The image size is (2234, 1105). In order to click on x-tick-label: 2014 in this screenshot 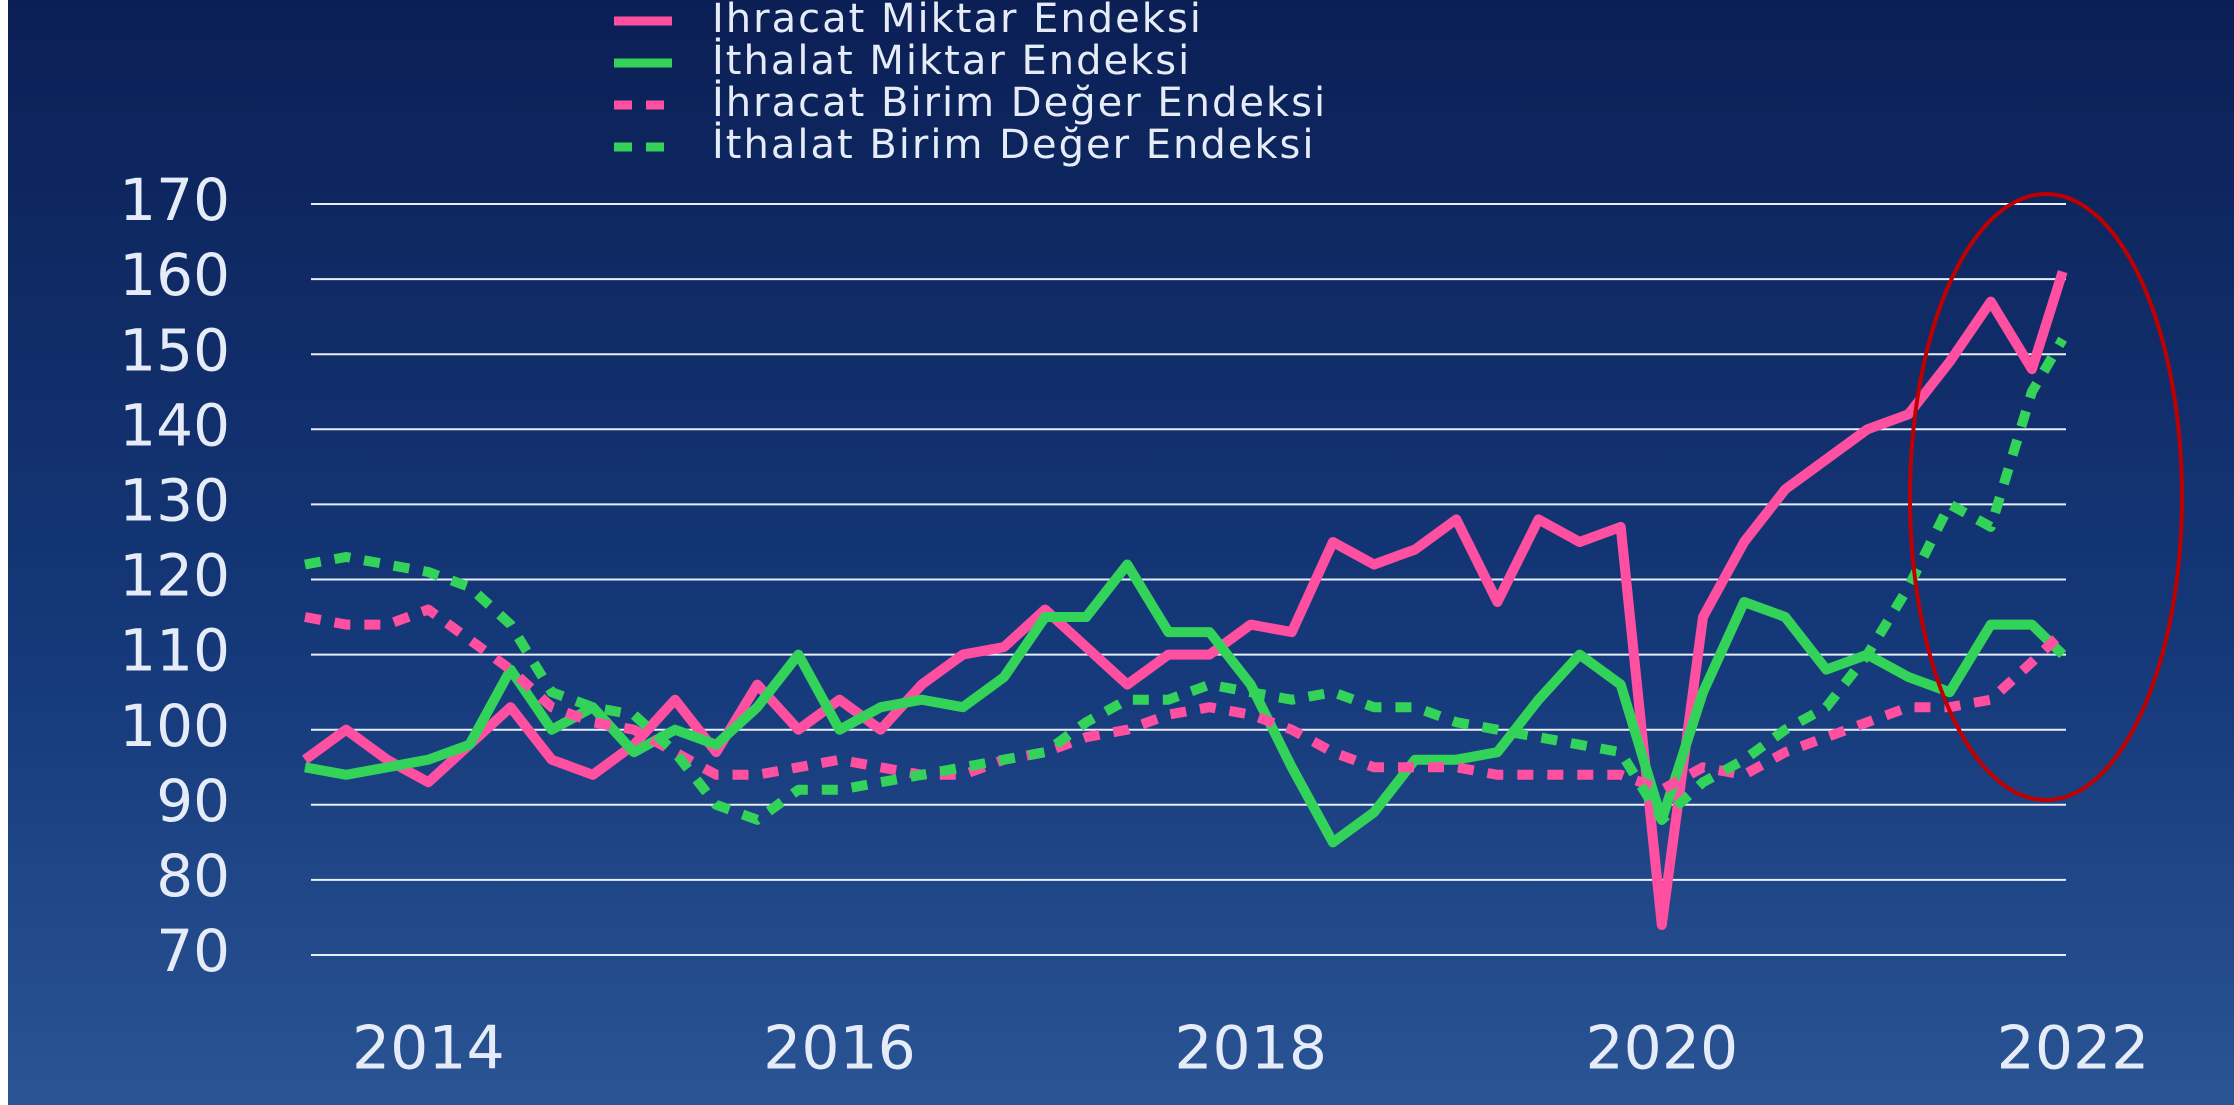, I will do `click(428, 1049)`.